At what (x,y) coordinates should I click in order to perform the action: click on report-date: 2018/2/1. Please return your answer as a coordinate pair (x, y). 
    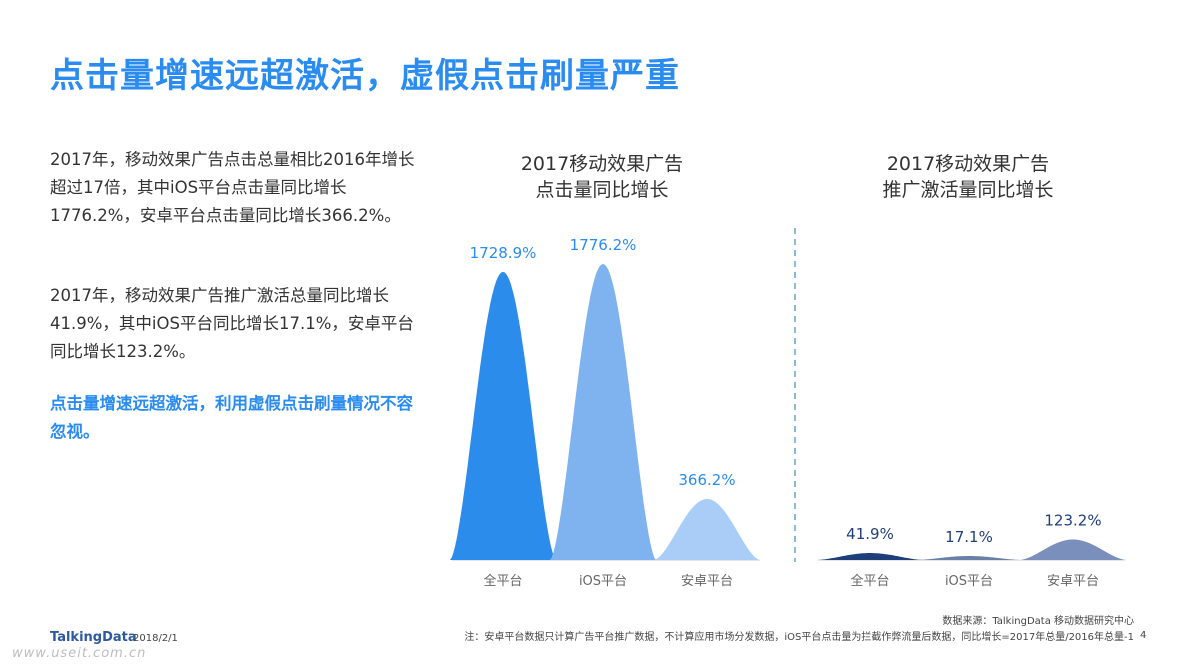
    Looking at the image, I should click on (155, 638).